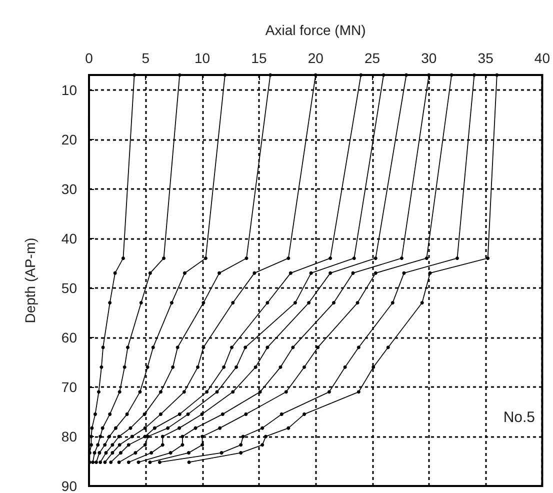 The width and height of the screenshot is (553, 493). What do you see at coordinates (69, 436) in the screenshot?
I see `y-tick-label: 80` at bounding box center [69, 436].